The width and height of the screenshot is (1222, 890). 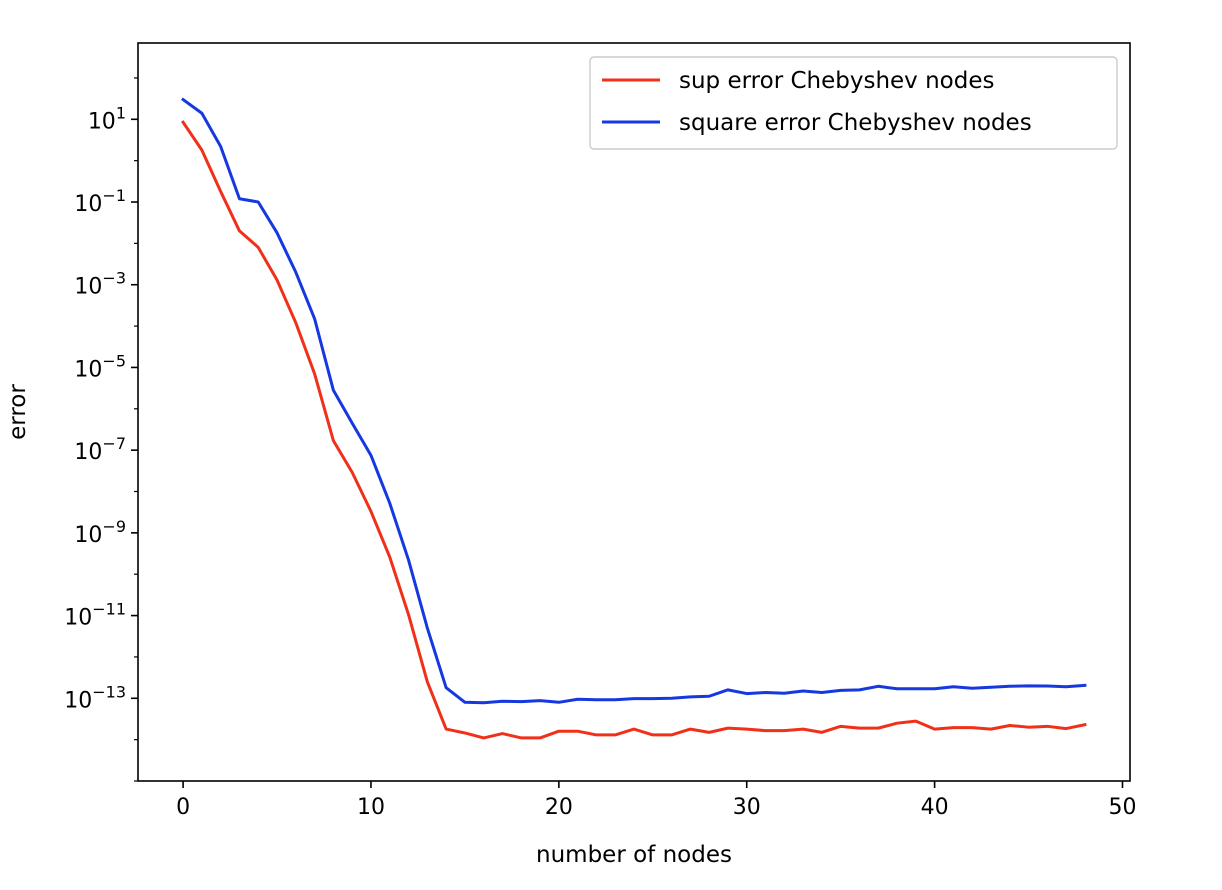 What do you see at coordinates (114, 195) in the screenshot?
I see `y-tick-exponent: −1` at bounding box center [114, 195].